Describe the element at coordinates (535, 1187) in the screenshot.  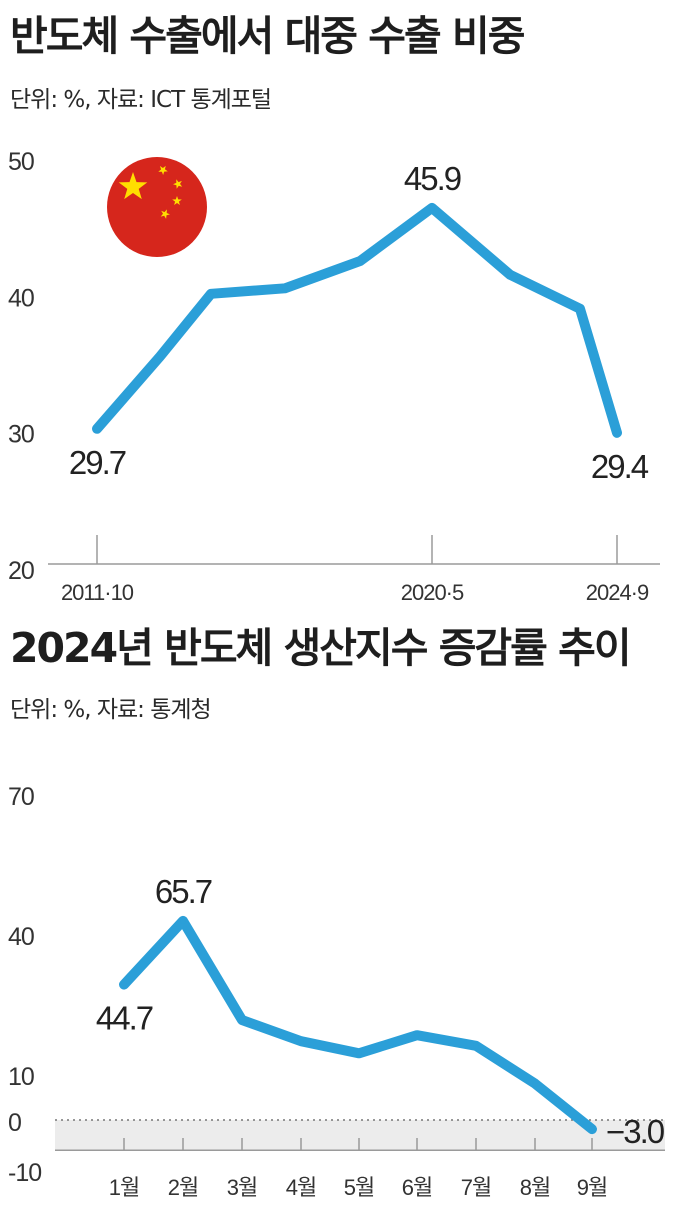
I see `x-tick-label: 8월` at that location.